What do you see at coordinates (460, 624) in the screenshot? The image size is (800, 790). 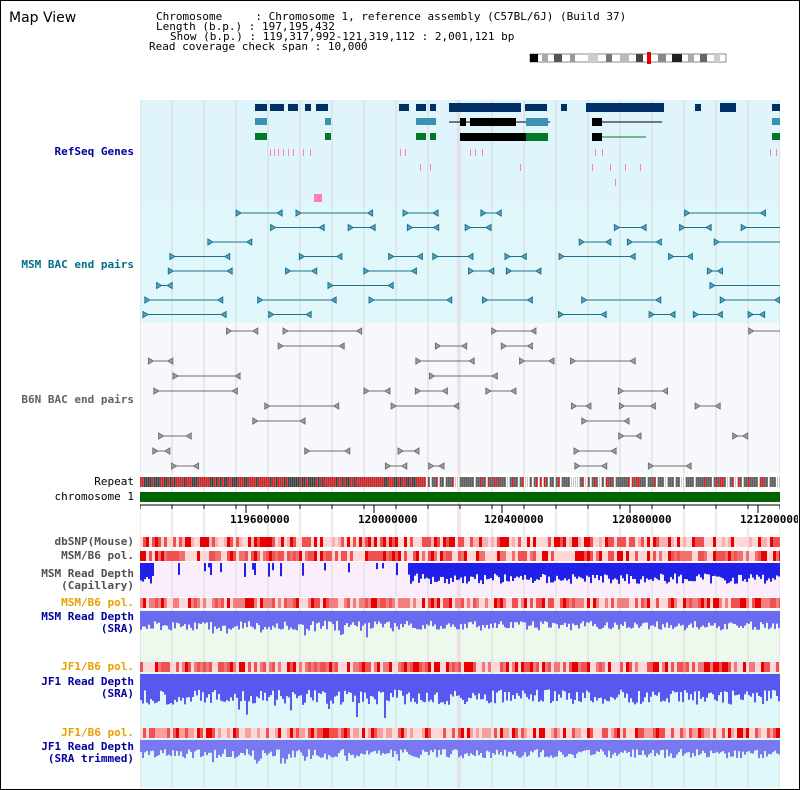 I see `msm-depth-sra-plot` at bounding box center [460, 624].